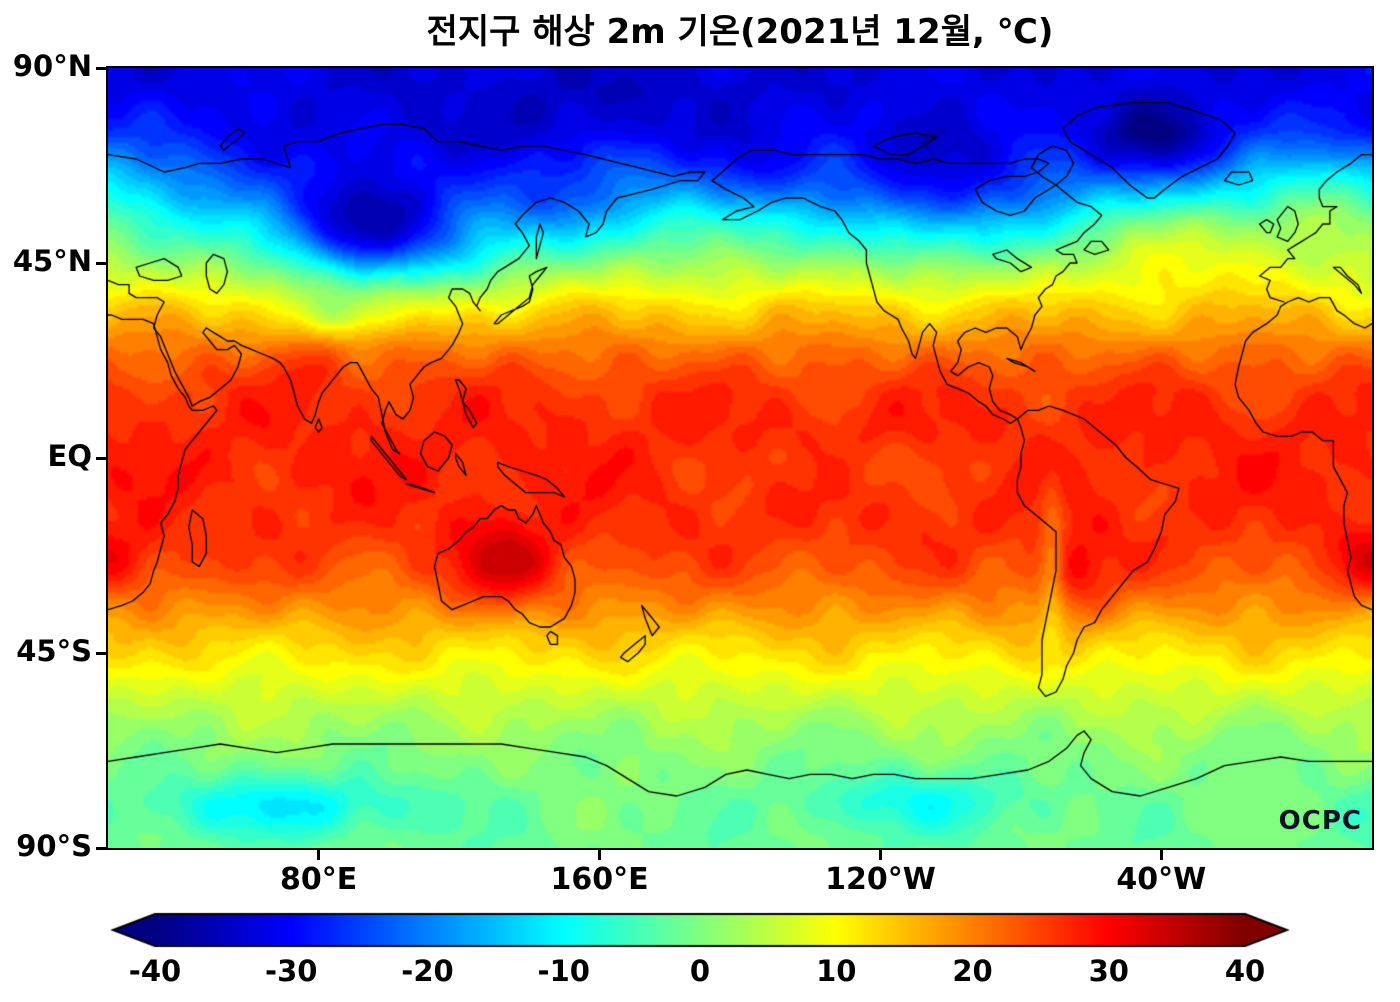  I want to click on ocpc-watermark: OCPC, so click(1320, 821).